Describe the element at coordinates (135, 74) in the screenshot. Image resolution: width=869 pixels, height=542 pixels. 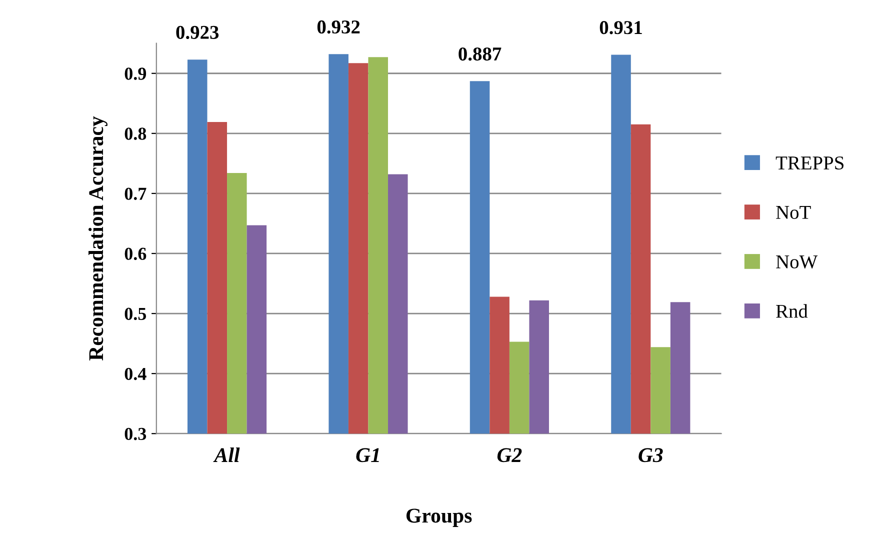
I see `y-tick-label: 0.9` at that location.